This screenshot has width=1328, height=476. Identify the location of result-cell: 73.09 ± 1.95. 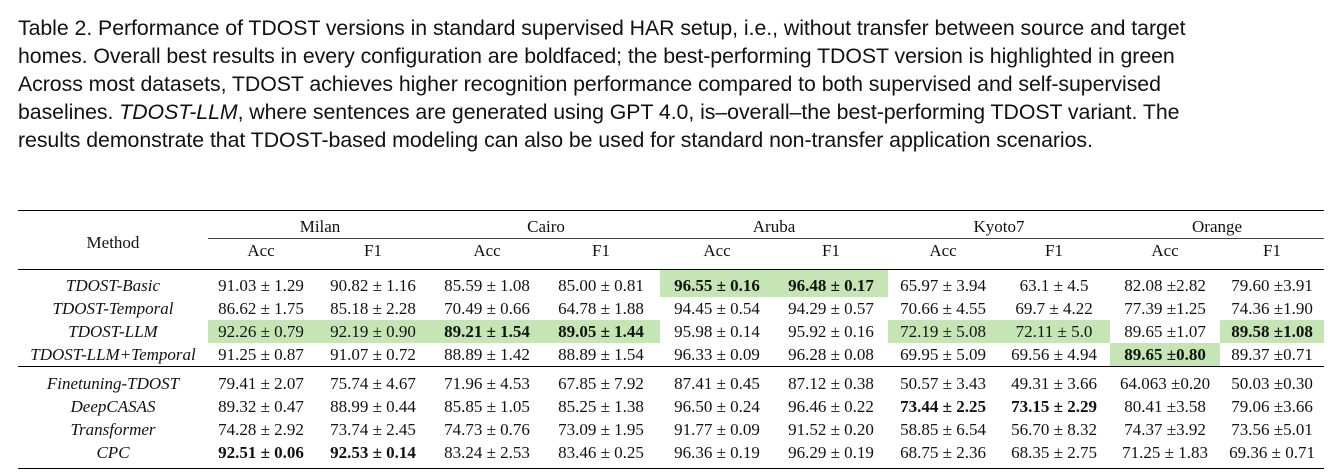
(601, 429).